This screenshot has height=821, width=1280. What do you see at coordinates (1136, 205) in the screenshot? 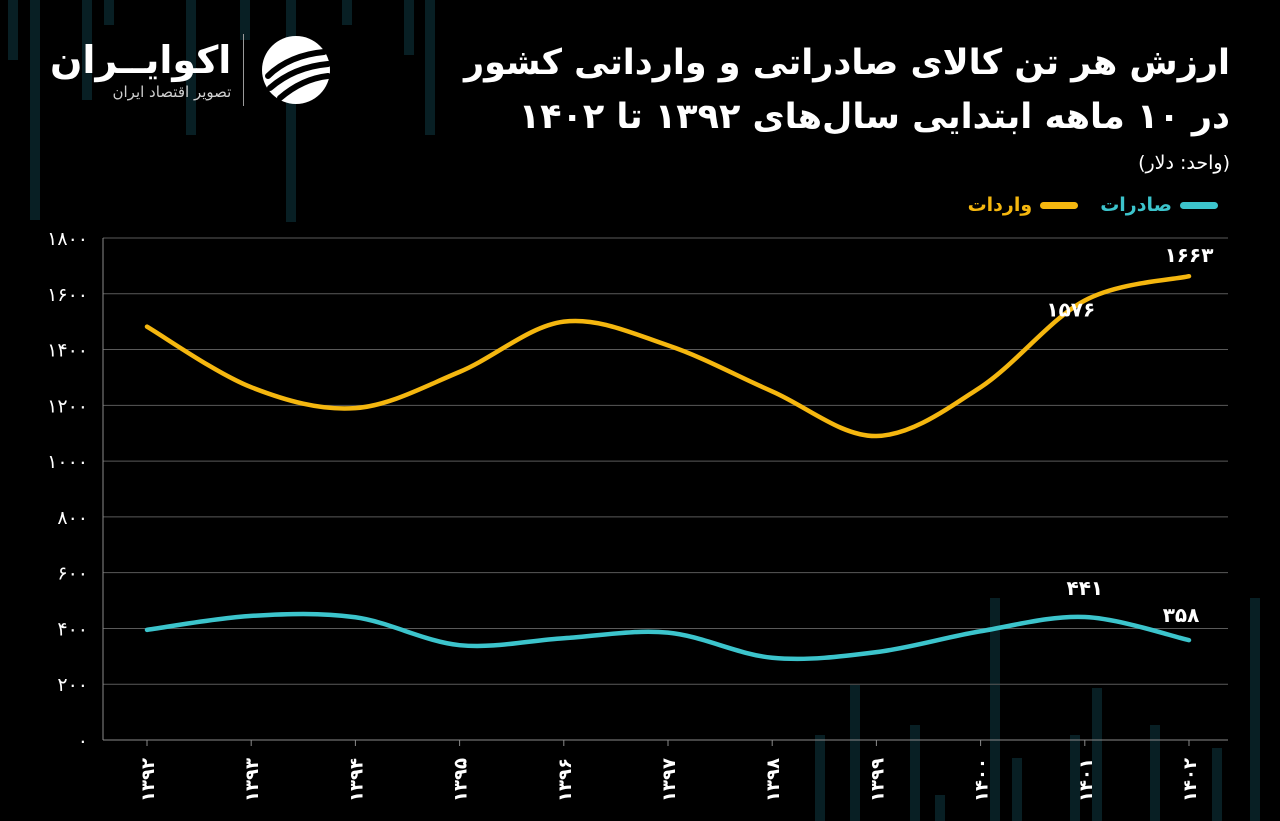
I see `legend-label-exports: صادرات` at bounding box center [1136, 205].